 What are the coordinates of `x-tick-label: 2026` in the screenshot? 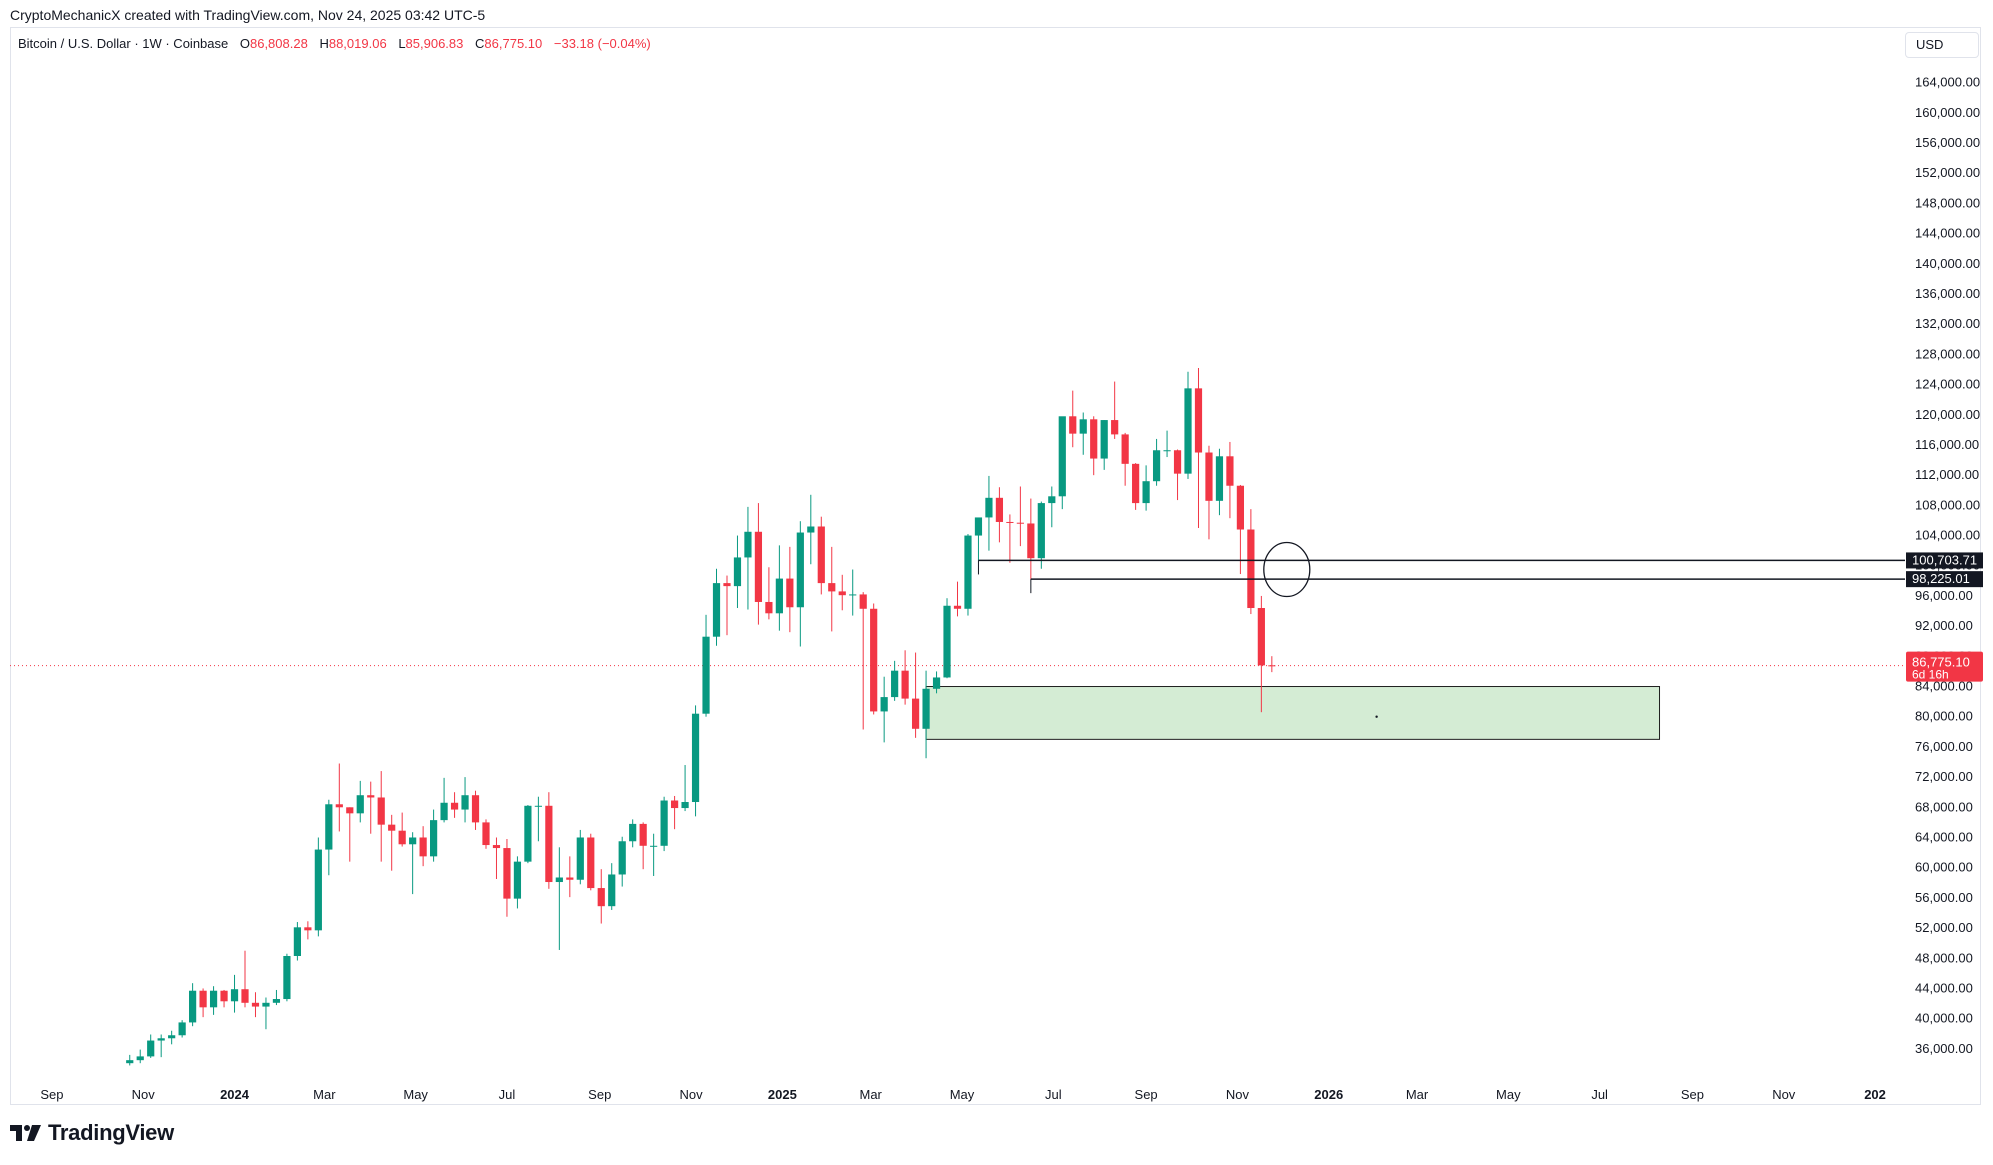 It's located at (1328, 1094).